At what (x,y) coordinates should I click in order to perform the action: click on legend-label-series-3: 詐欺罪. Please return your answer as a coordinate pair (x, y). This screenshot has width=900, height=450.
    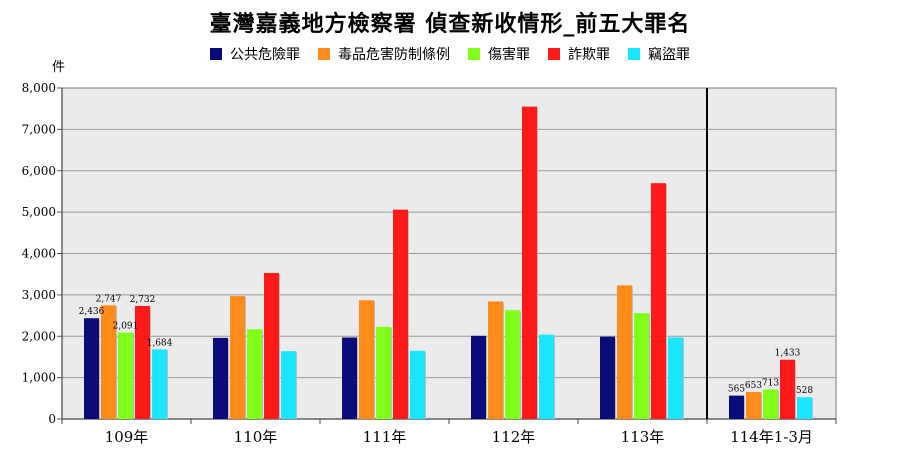
    Looking at the image, I should click on (589, 55).